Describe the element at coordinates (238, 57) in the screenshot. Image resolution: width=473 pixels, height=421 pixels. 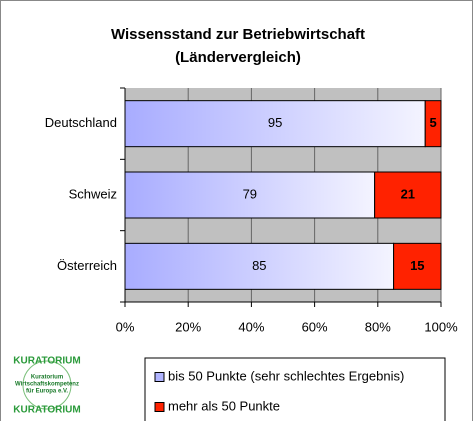
I see `chart-subtitle: (Ländervergleich)` at that location.